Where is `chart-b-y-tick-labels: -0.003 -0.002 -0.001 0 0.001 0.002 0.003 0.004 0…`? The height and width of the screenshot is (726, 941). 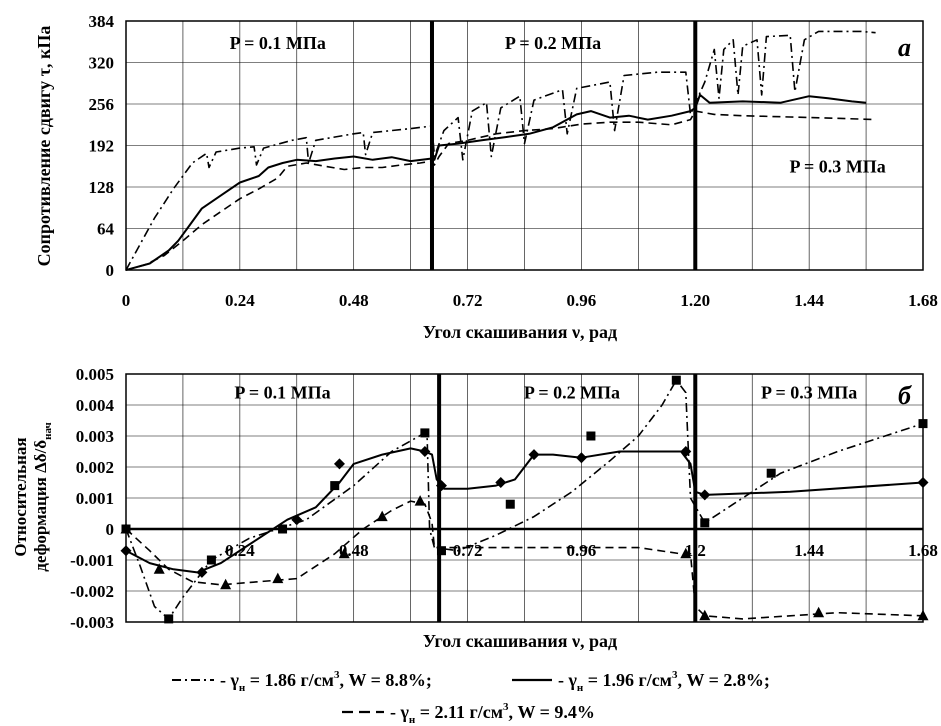
chart-b-y-tick-labels: -0.003 -0.002 -0.001 0 0.001 0.002 0.003 0.004 0… is located at coordinates (92, 498).